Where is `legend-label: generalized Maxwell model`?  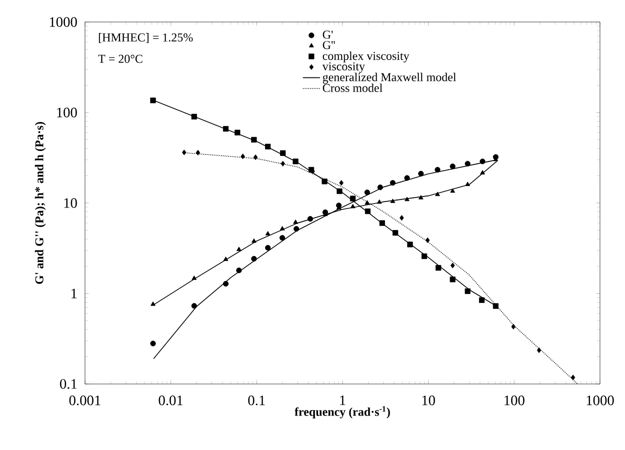 legend-label: generalized Maxwell model is located at coordinates (389, 78).